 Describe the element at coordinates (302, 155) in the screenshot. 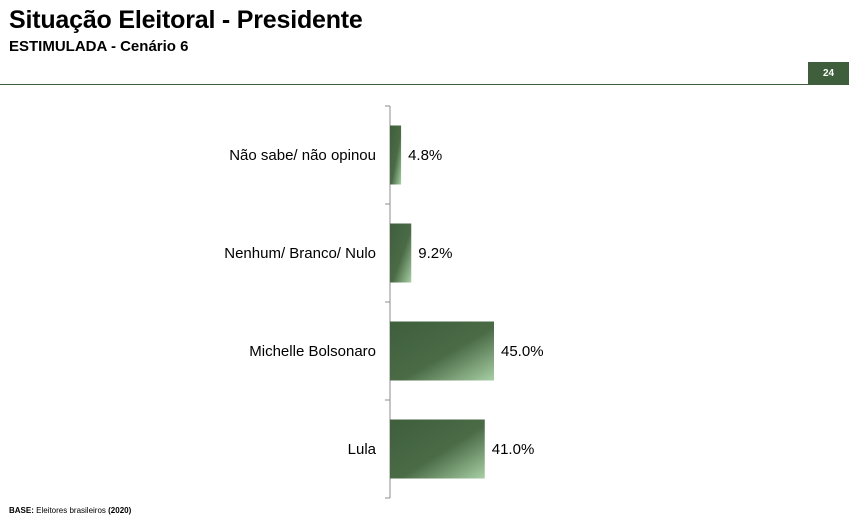

I see `category-label: Não sabe/ não opinou` at that location.